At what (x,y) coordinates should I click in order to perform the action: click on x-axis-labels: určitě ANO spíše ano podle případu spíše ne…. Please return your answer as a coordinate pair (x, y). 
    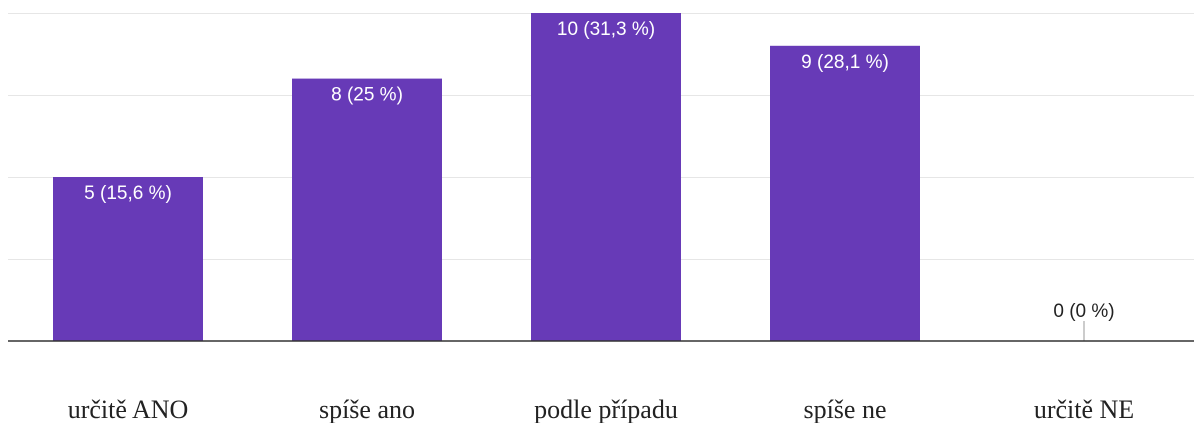
    Looking at the image, I should click on (601, 409).